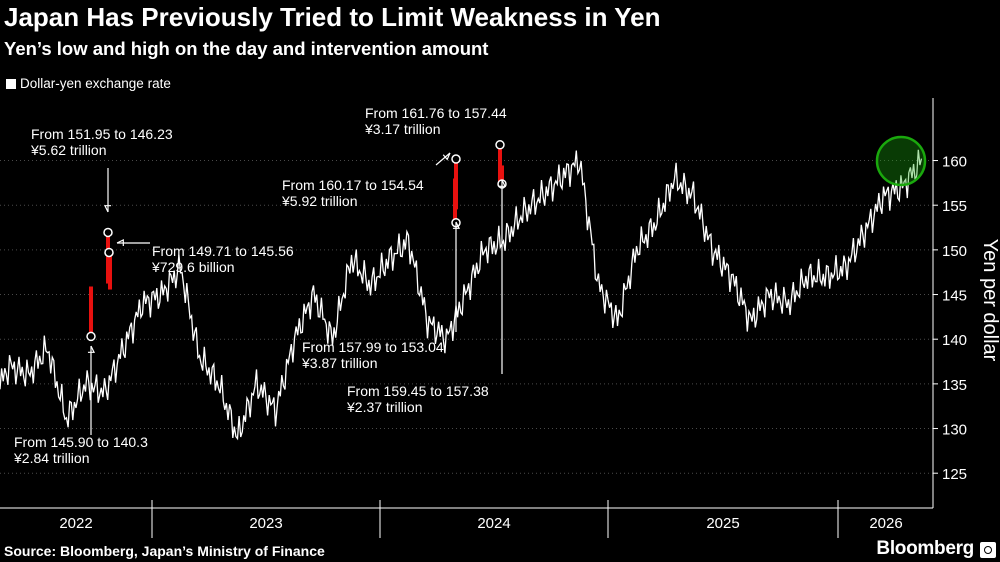 This screenshot has height=562, width=1000. Describe the element at coordinates (925, 548) in the screenshot. I see `brand-logo: Bloomberg` at that location.